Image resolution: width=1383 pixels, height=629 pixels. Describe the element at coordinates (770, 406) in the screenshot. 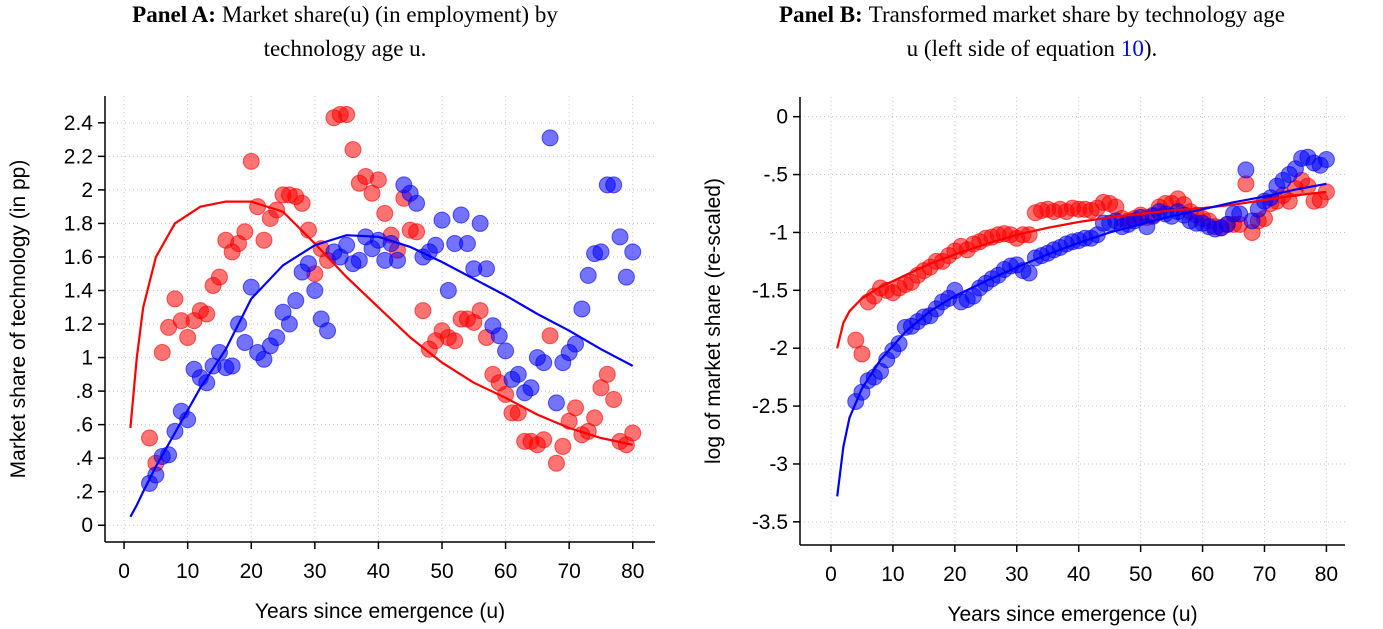

I see `y-tick-label: -2.5` at that location.